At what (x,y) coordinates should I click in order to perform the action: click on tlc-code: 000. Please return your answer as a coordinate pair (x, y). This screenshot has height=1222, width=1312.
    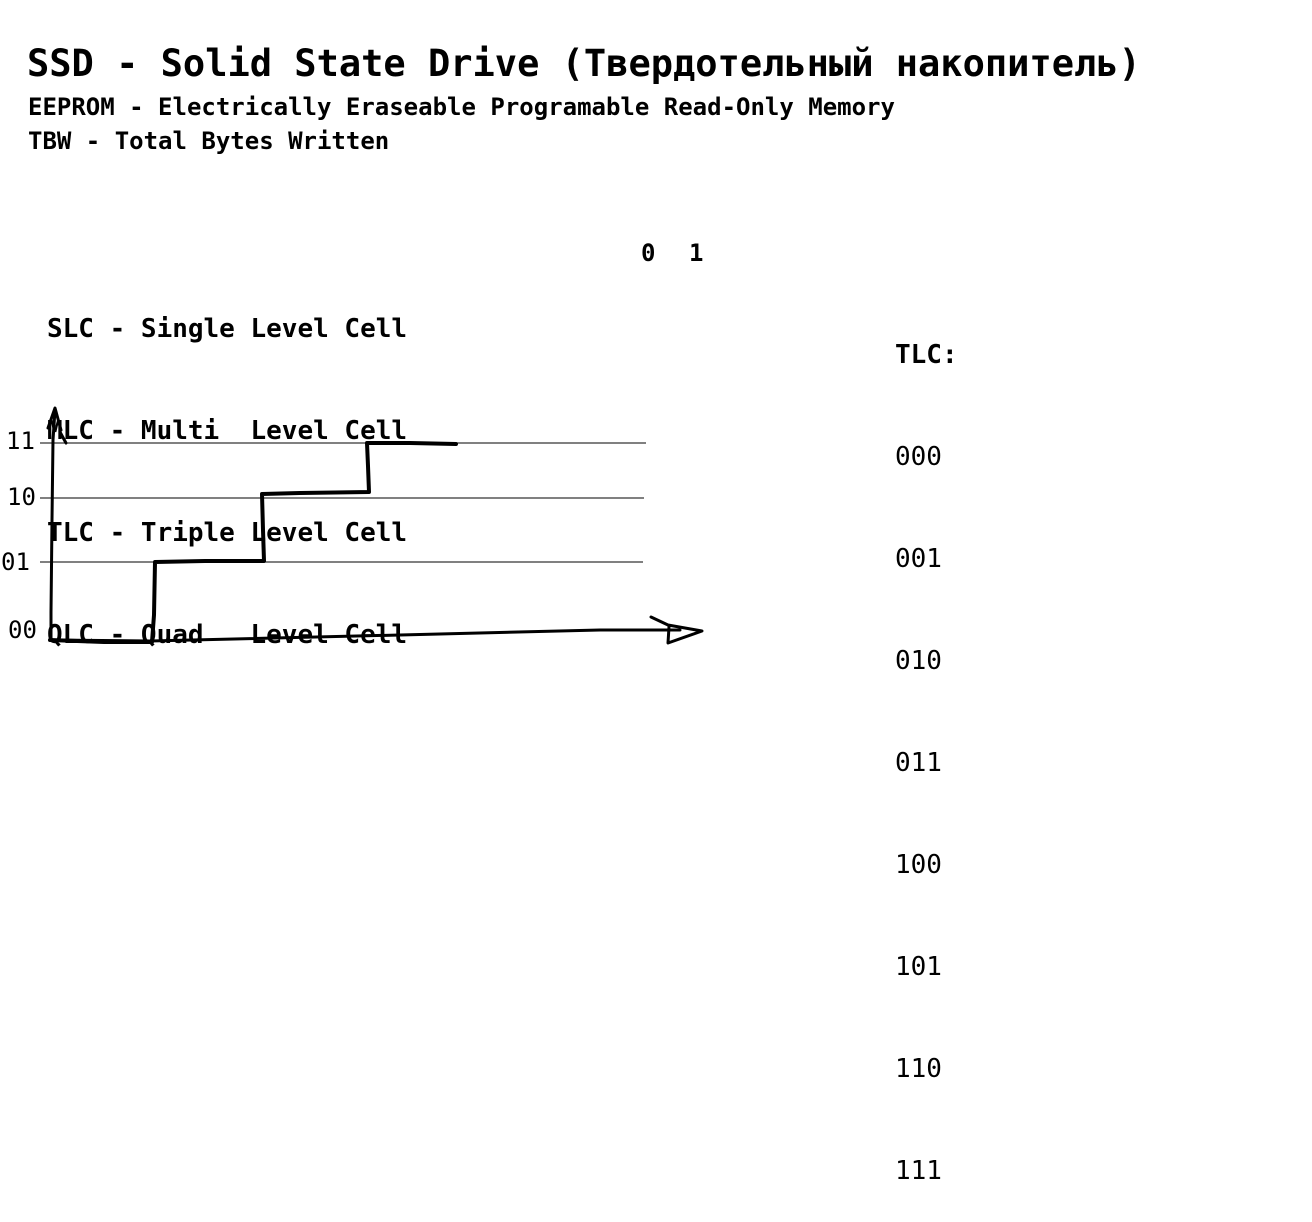
    Looking at the image, I should click on (918, 457).